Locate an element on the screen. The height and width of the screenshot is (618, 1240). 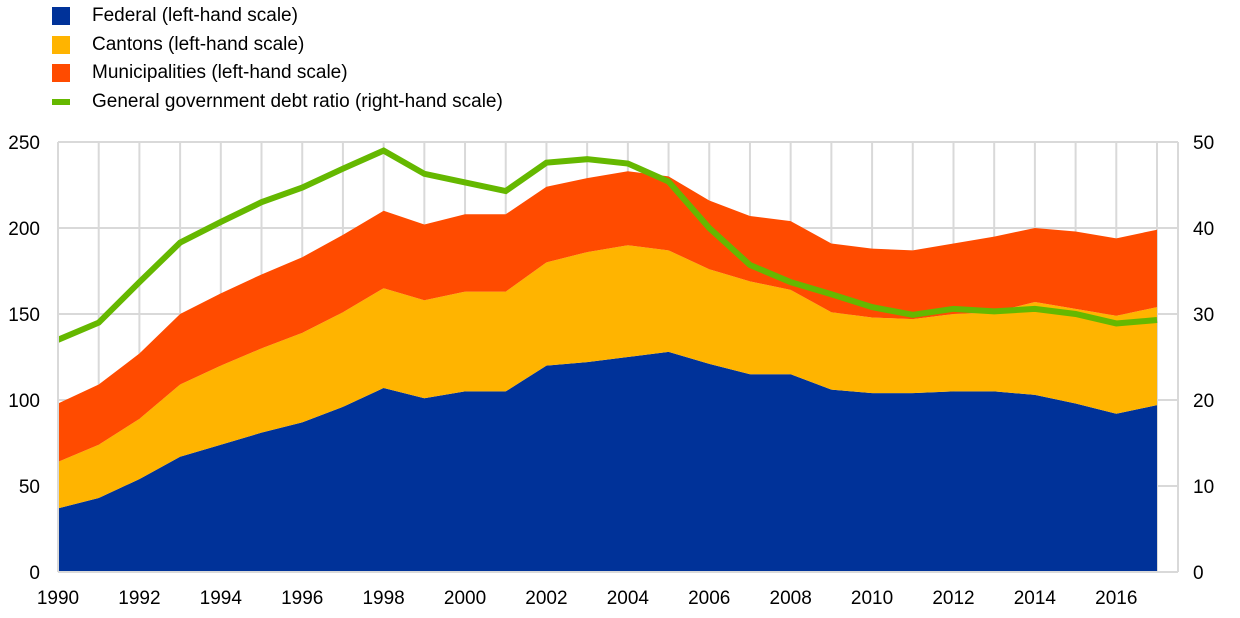
legend-item-municipalities: Municipalities (left-hand scale) is located at coordinates (277, 73).